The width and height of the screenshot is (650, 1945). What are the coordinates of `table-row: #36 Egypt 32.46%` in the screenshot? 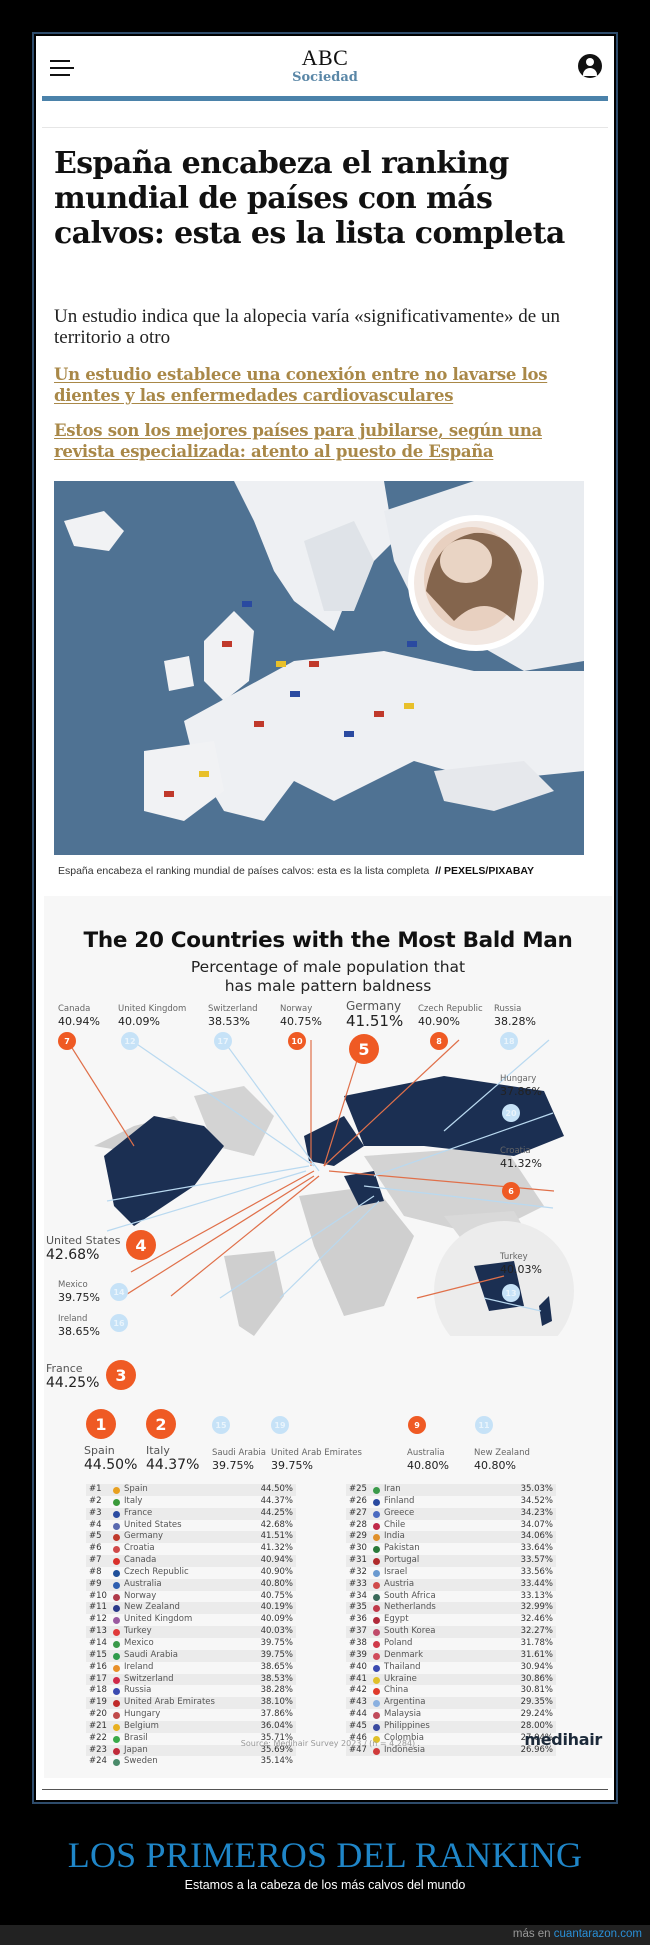 It's located at (451, 1620).